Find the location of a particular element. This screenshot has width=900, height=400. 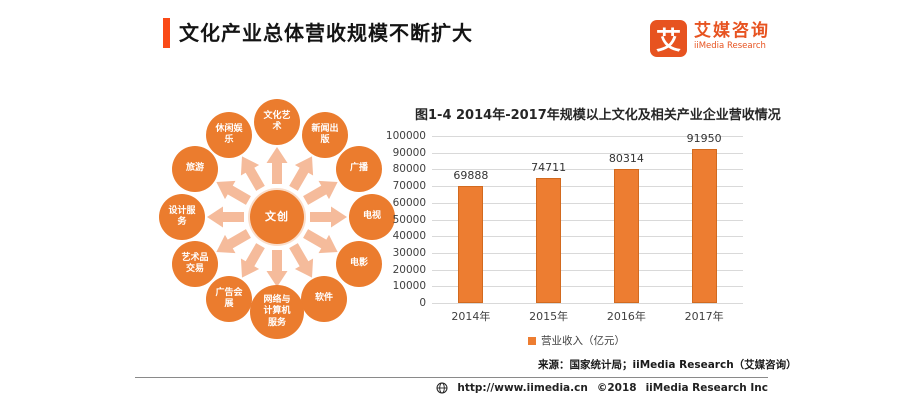

diagram-node-art-trading: 艺术品交易 is located at coordinates (195, 264).